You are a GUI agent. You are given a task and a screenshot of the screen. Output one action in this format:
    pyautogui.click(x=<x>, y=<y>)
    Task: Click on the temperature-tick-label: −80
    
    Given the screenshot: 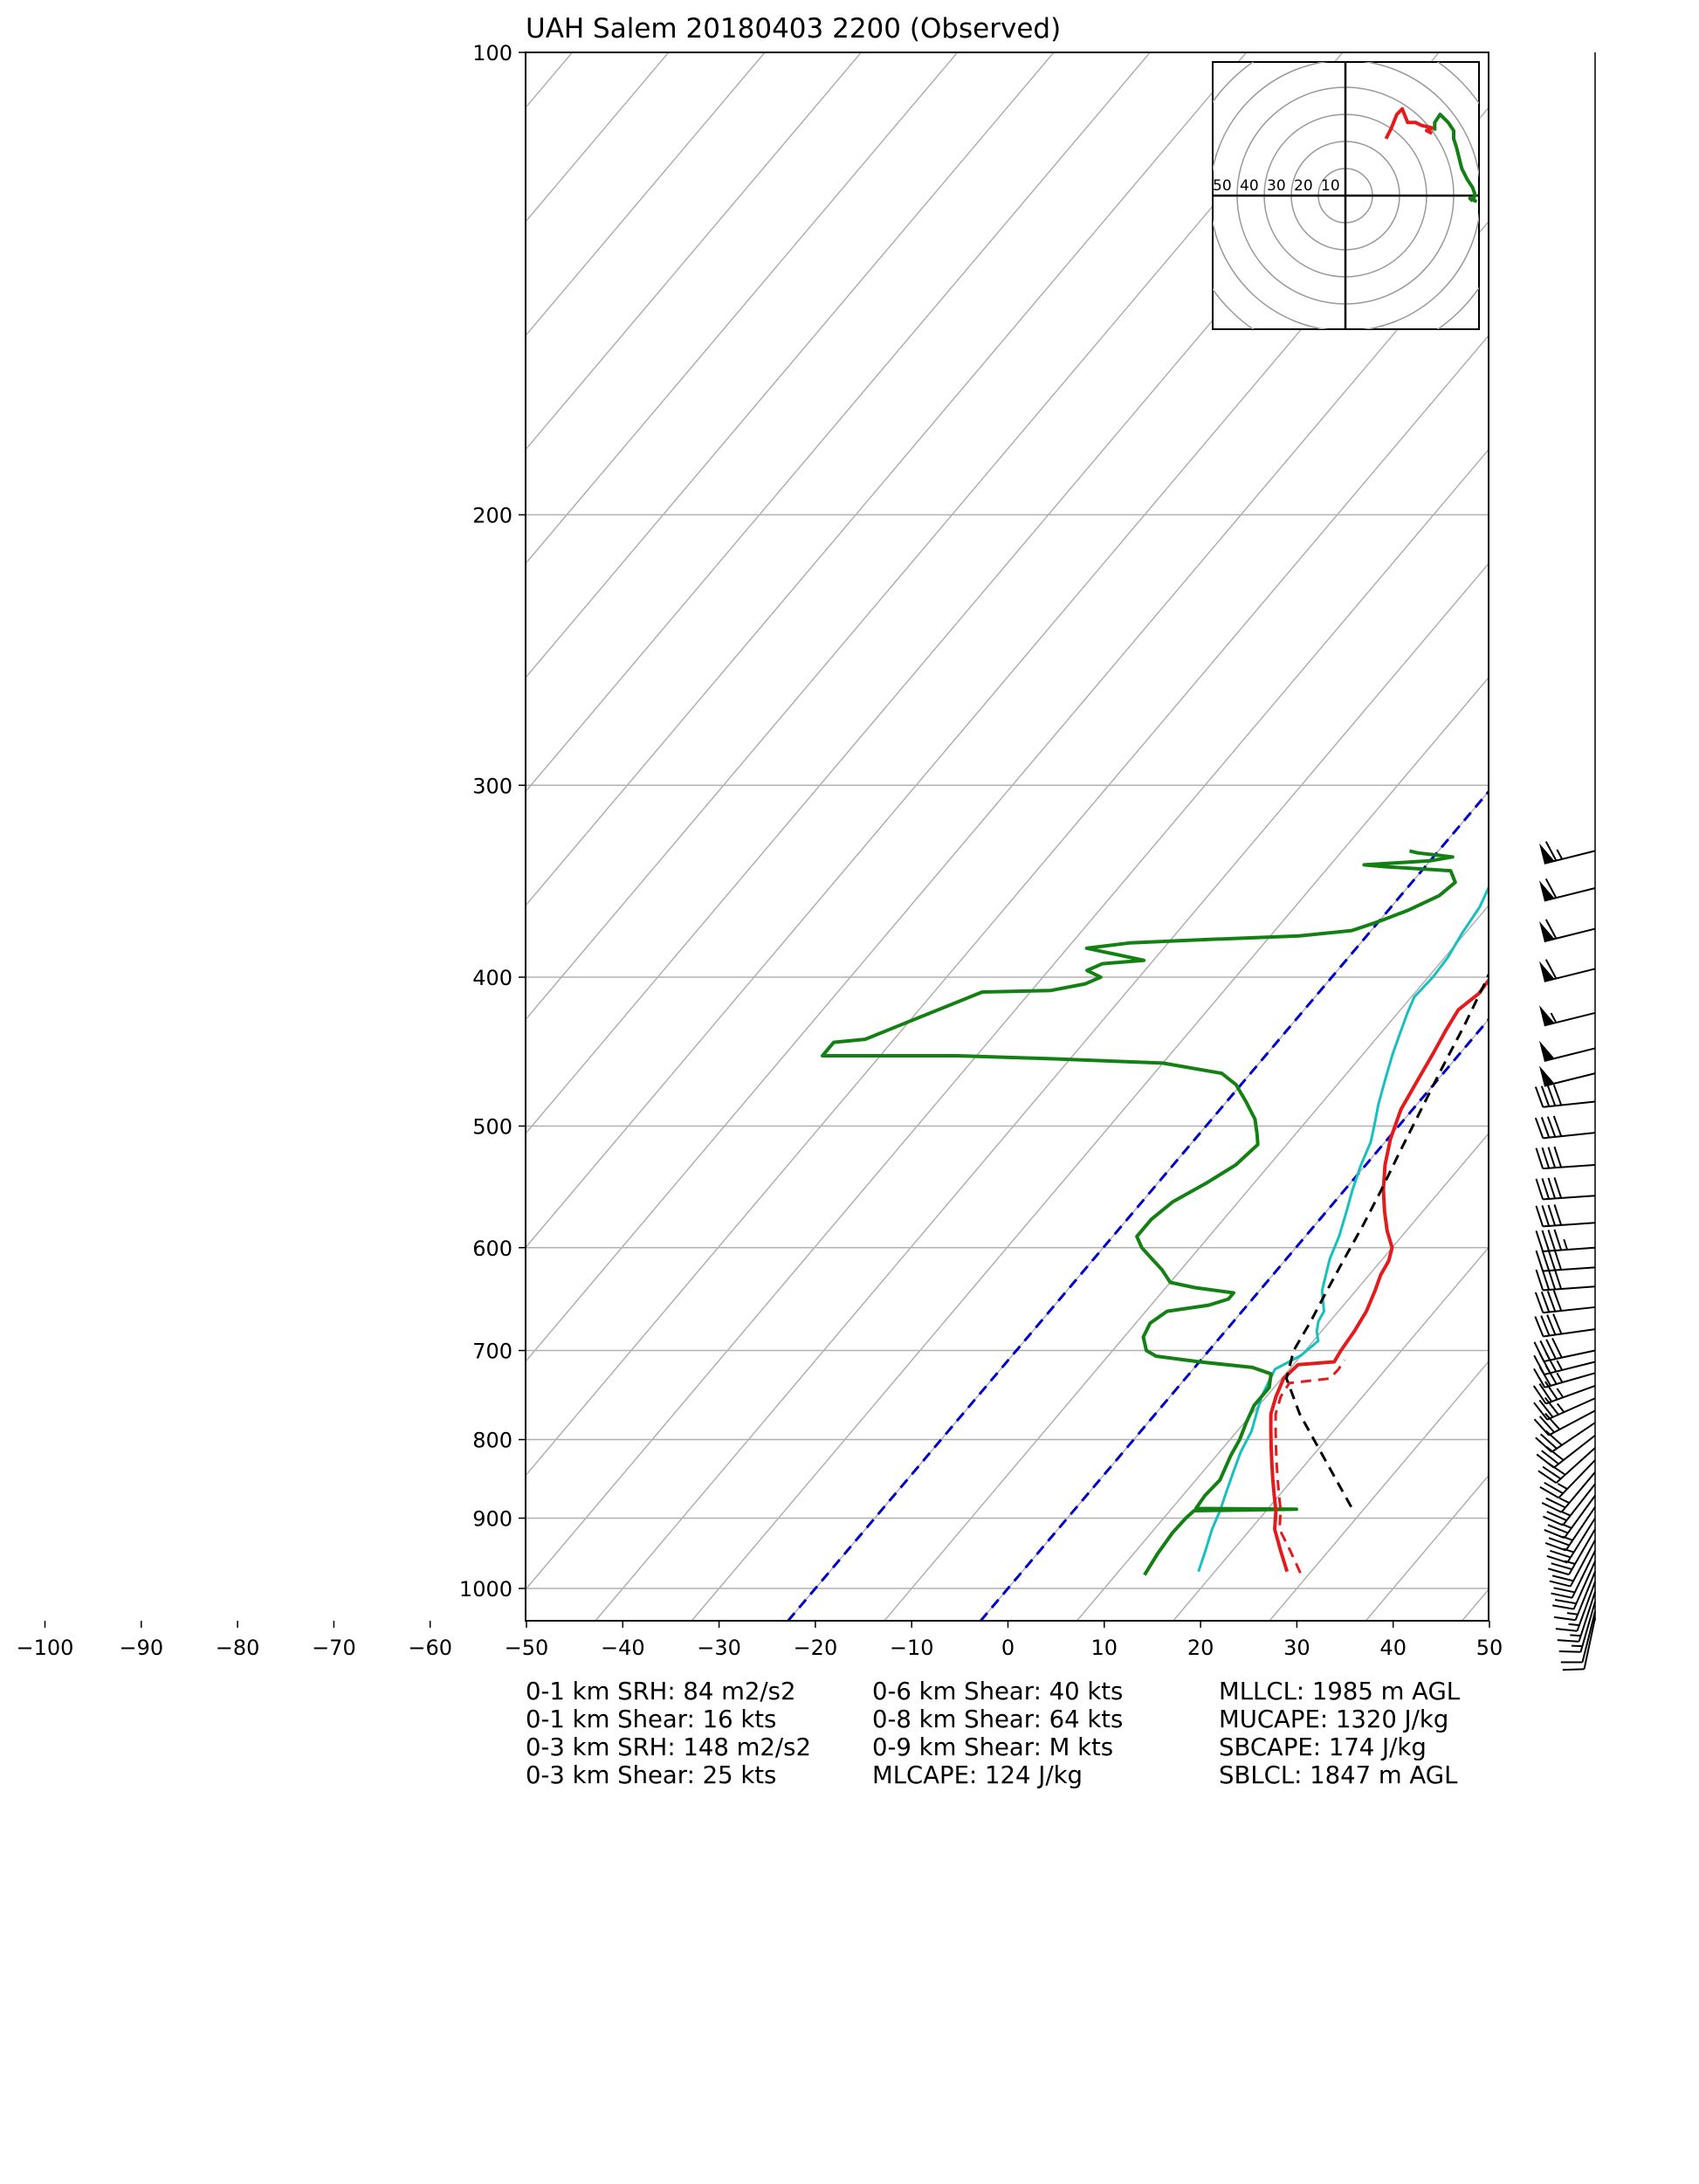 What is the action you would take?
    pyautogui.click(x=238, y=1648)
    